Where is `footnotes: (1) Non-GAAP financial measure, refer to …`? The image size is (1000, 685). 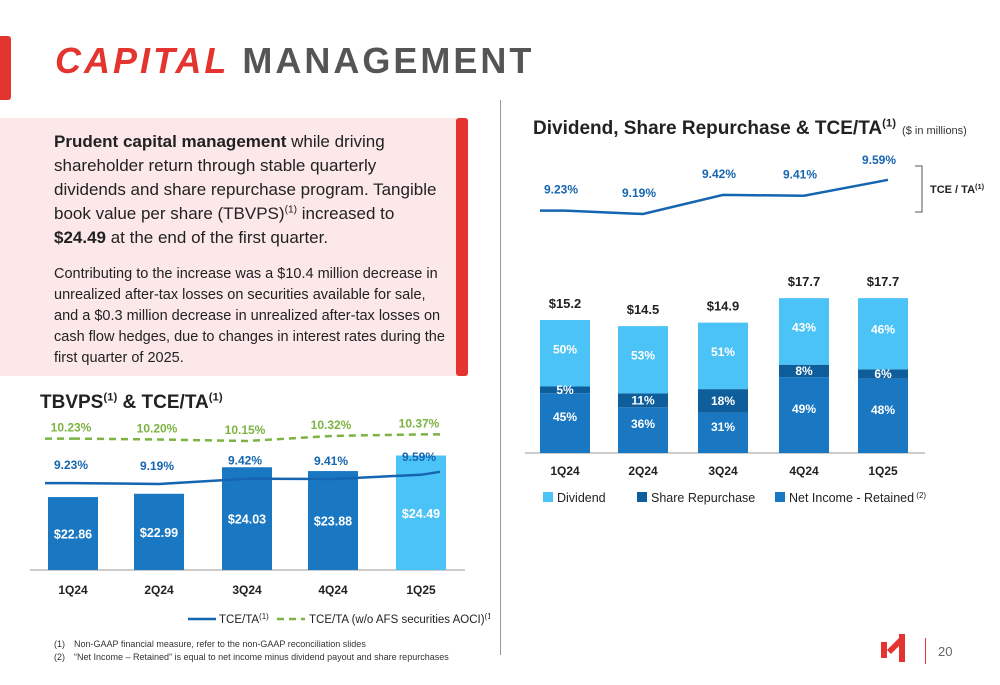
footnotes: (1) Non-GAAP financial measure, refer to … is located at coordinates (251, 651).